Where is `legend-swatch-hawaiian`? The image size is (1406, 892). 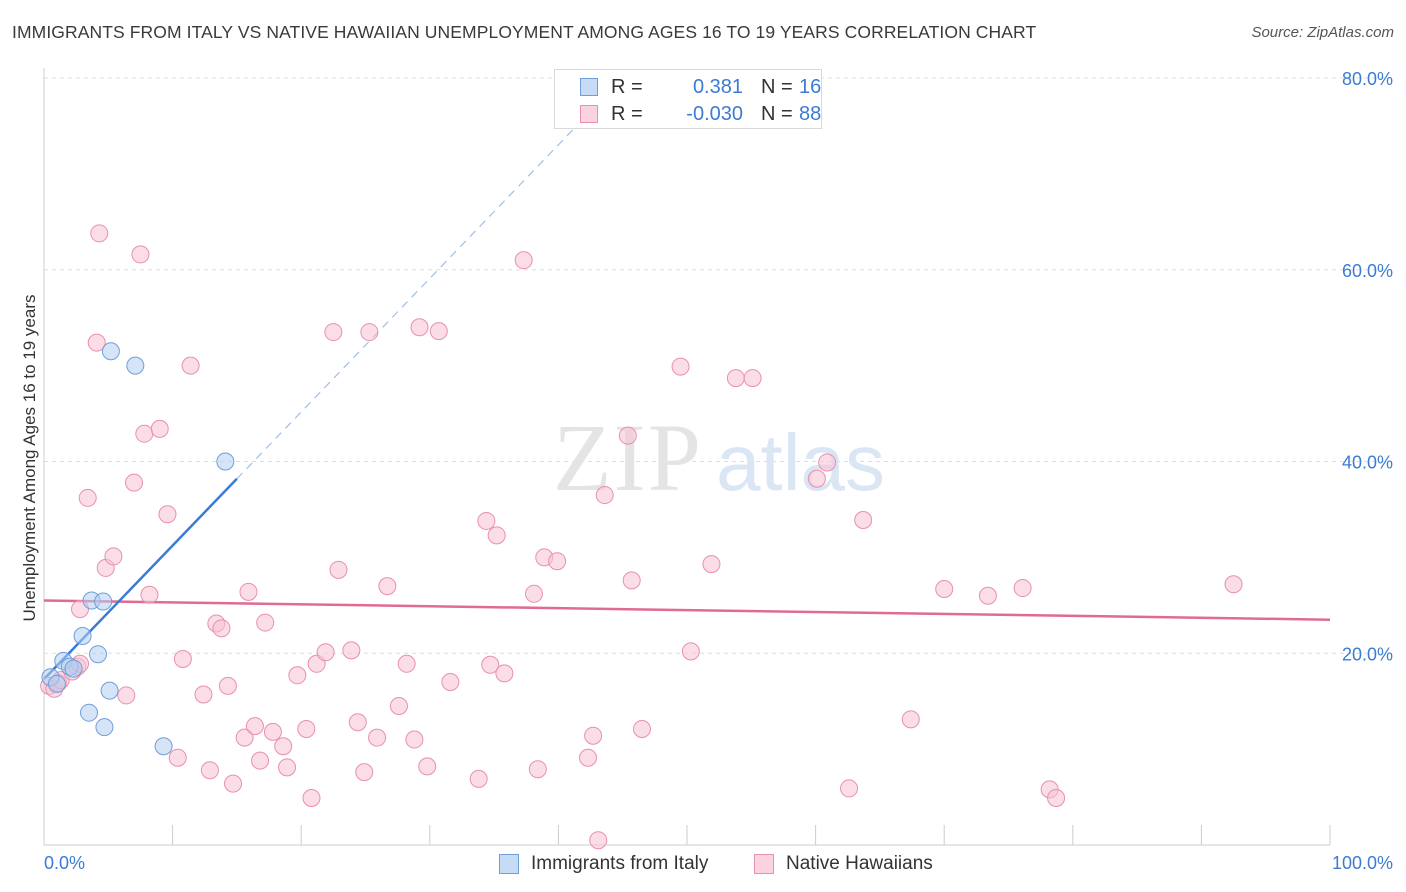 legend-swatch-hawaiian is located at coordinates (589, 114).